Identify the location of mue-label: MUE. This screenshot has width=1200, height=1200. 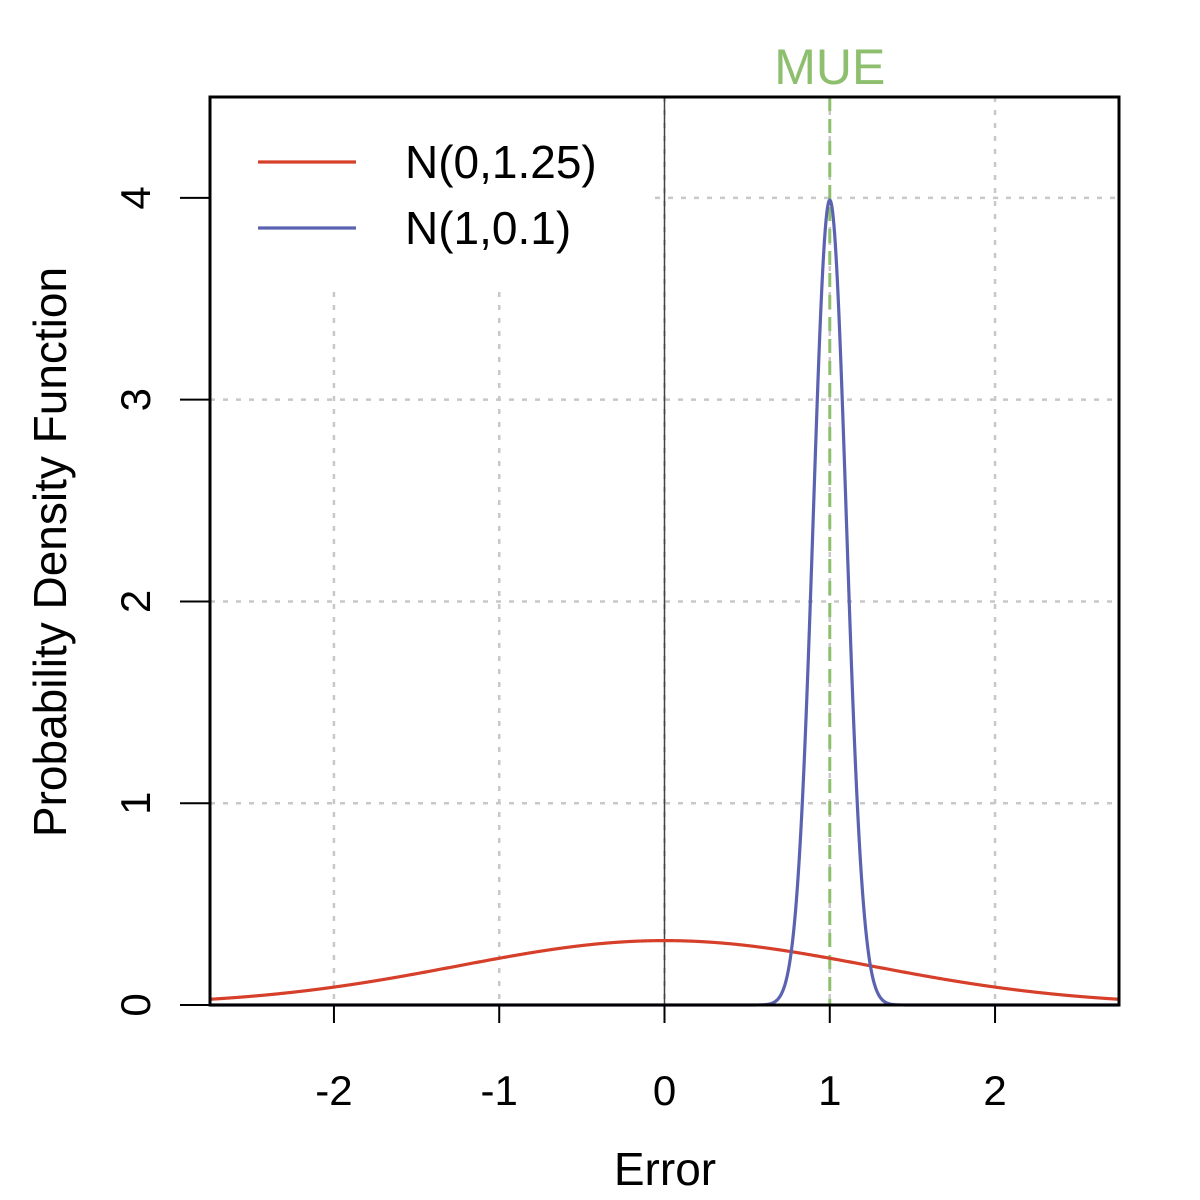
(829, 67).